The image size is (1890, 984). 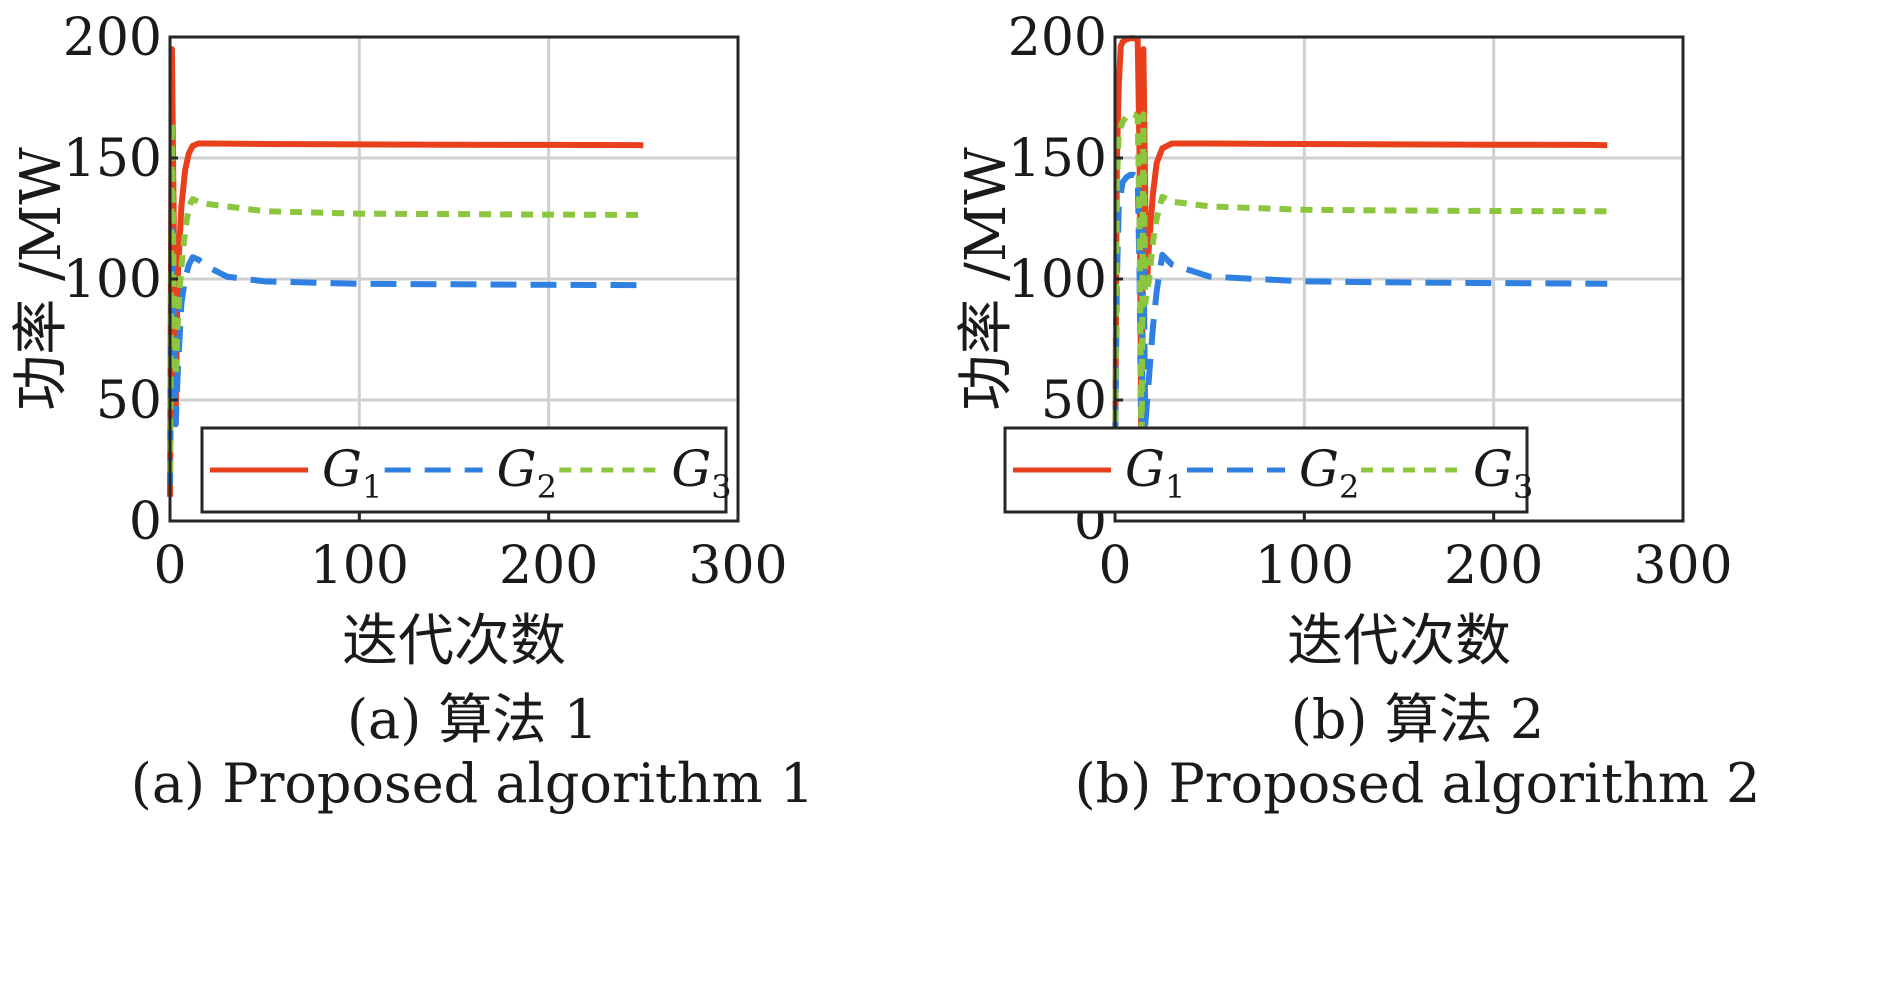 What do you see at coordinates (701, 473) in the screenshot?
I see `legend-label-g3: G3` at bounding box center [701, 473].